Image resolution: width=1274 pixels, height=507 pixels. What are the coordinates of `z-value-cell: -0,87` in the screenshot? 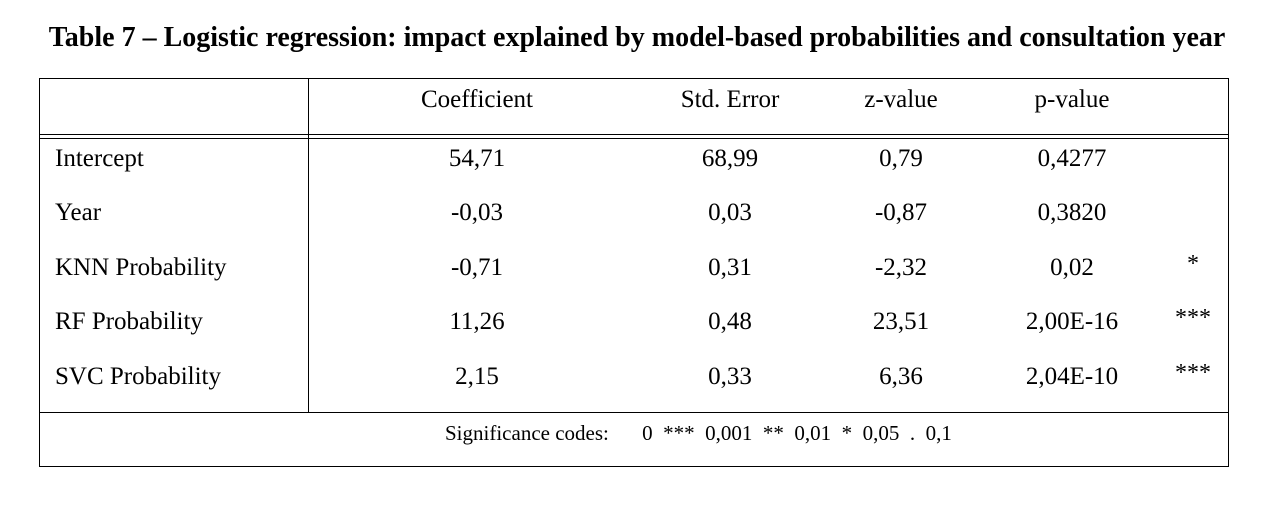 It's located at (901, 212).